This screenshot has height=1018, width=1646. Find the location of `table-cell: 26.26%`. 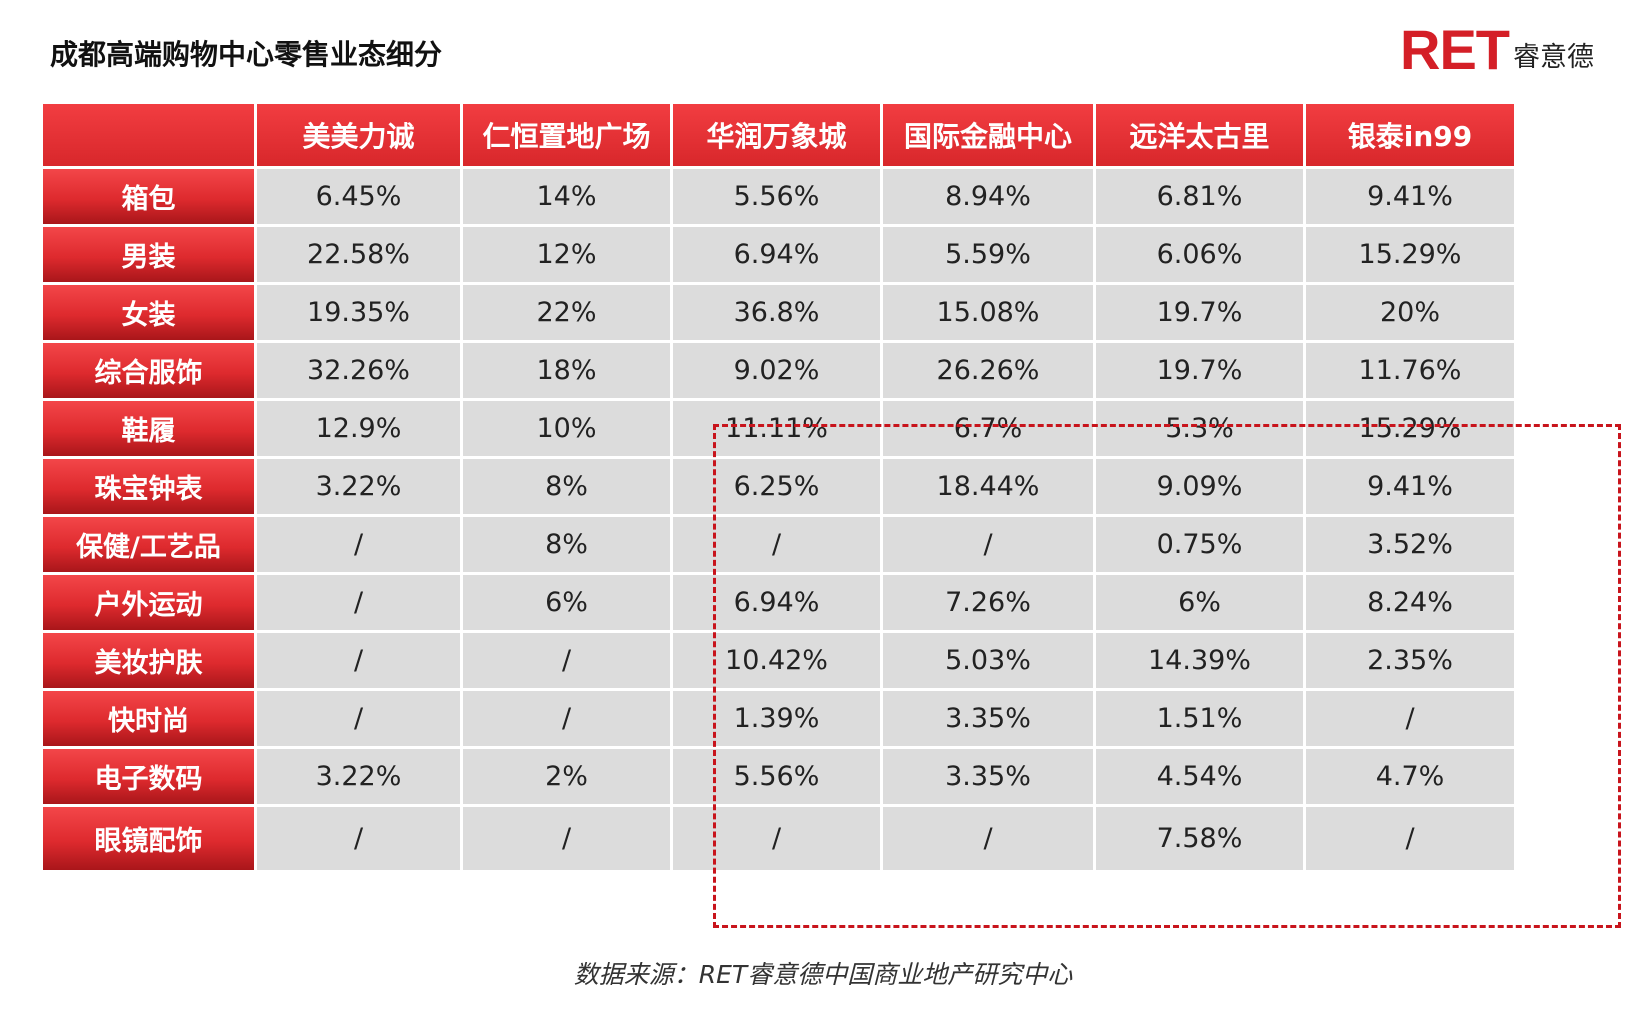

table-cell: 26.26% is located at coordinates (988, 370).